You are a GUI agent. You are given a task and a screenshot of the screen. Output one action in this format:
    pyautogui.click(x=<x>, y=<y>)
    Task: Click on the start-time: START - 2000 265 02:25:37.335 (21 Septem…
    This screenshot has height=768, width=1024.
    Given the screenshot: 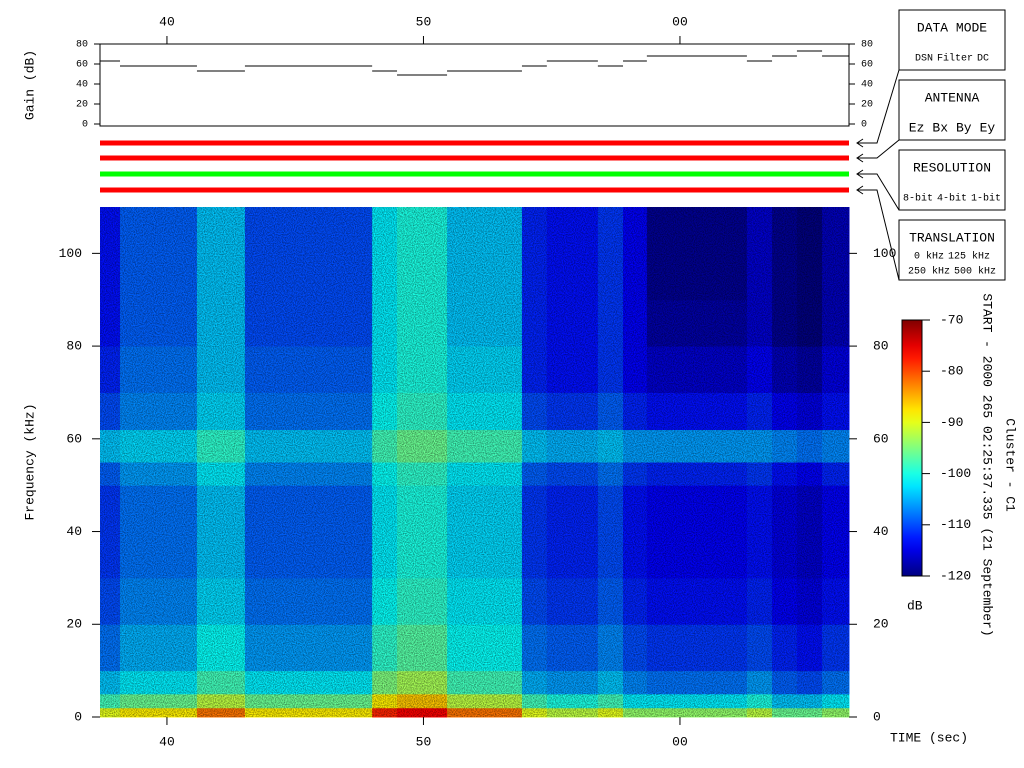 What is the action you would take?
    pyautogui.click(x=987, y=464)
    